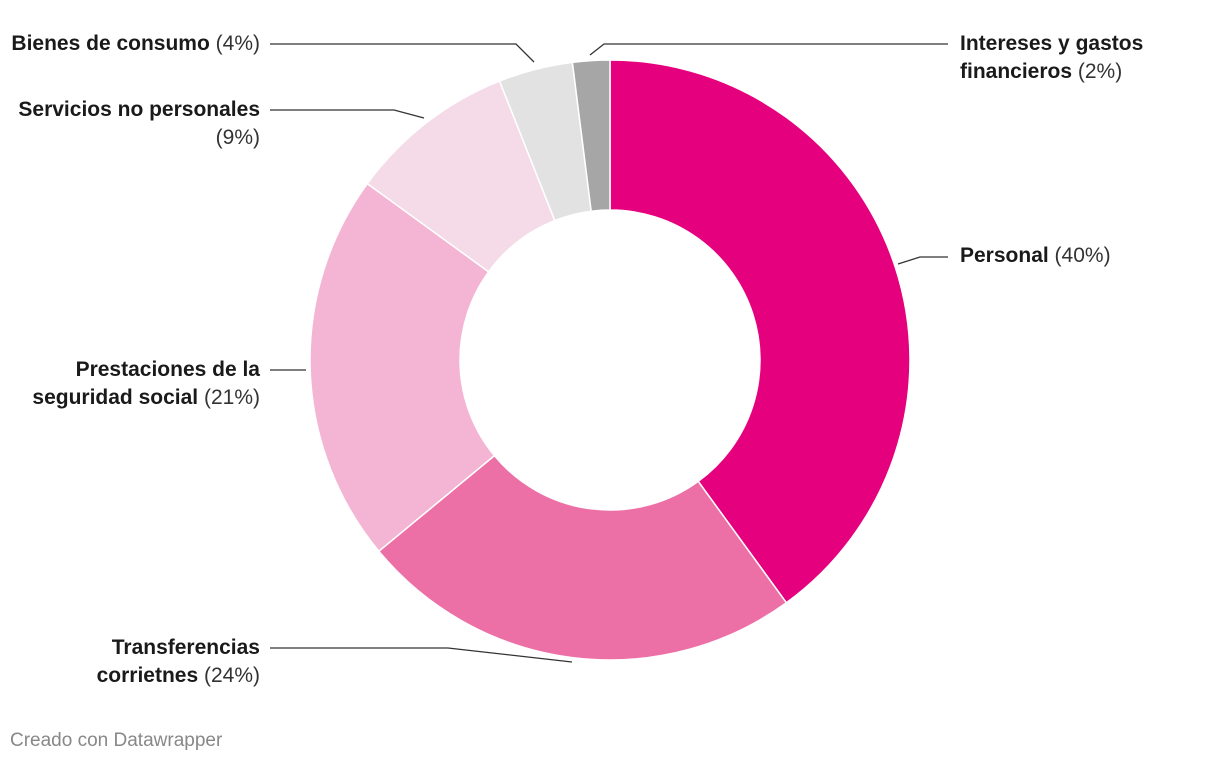 This screenshot has width=1220, height=766. I want to click on slice-label-name: Transferencias corrietnes, so click(178, 661).